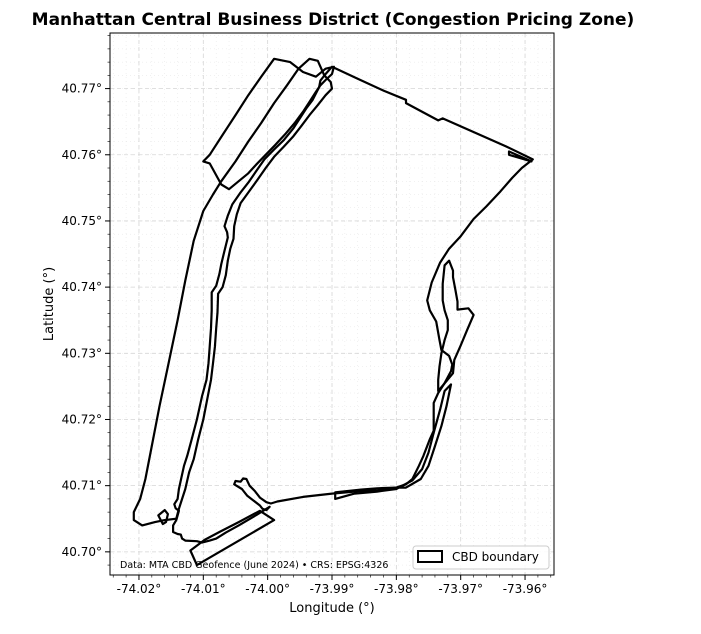  Describe the element at coordinates (82, 552) in the screenshot. I see `y-tick-label: 40.70°` at that location.